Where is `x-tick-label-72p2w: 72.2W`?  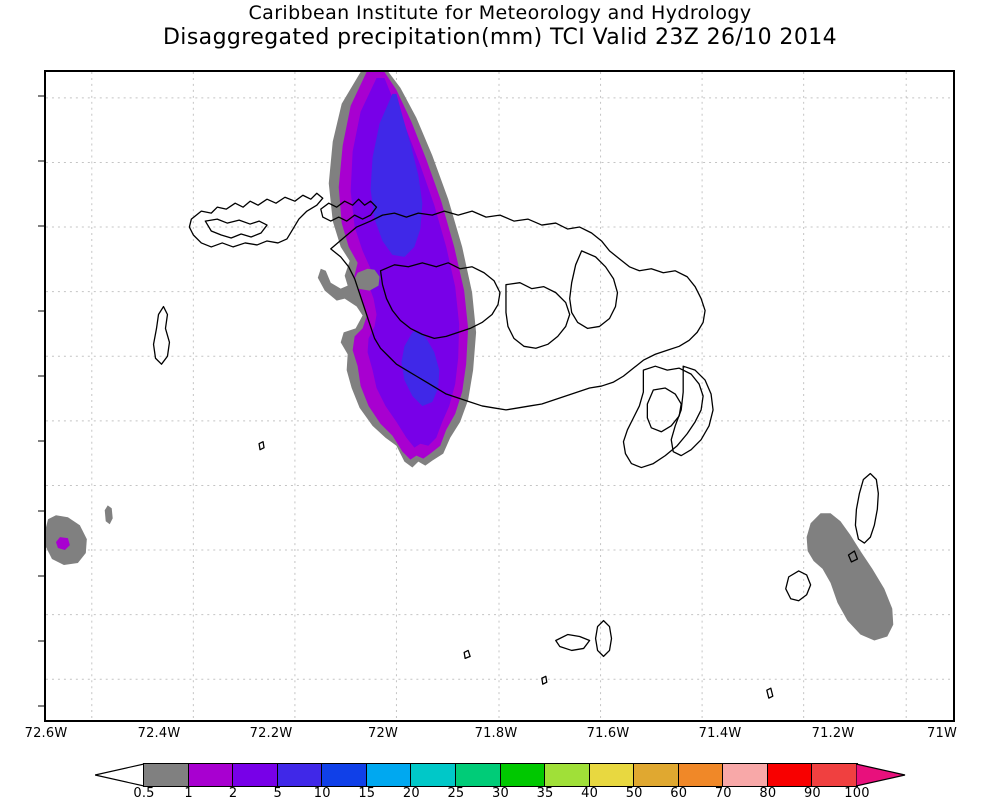
x-tick-label-72p2w: 72.2W is located at coordinates (271, 733).